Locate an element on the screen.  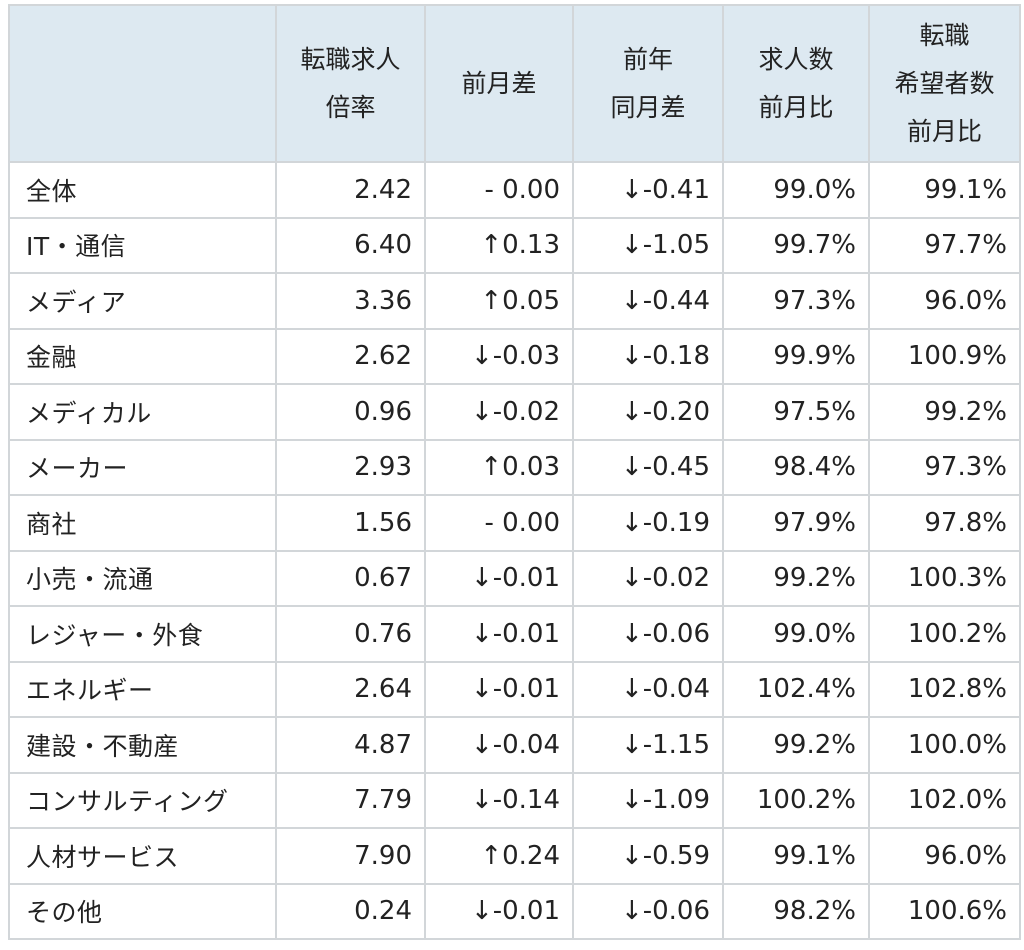
cell-yoy-diff: ↓-1.15 is located at coordinates (648, 745).